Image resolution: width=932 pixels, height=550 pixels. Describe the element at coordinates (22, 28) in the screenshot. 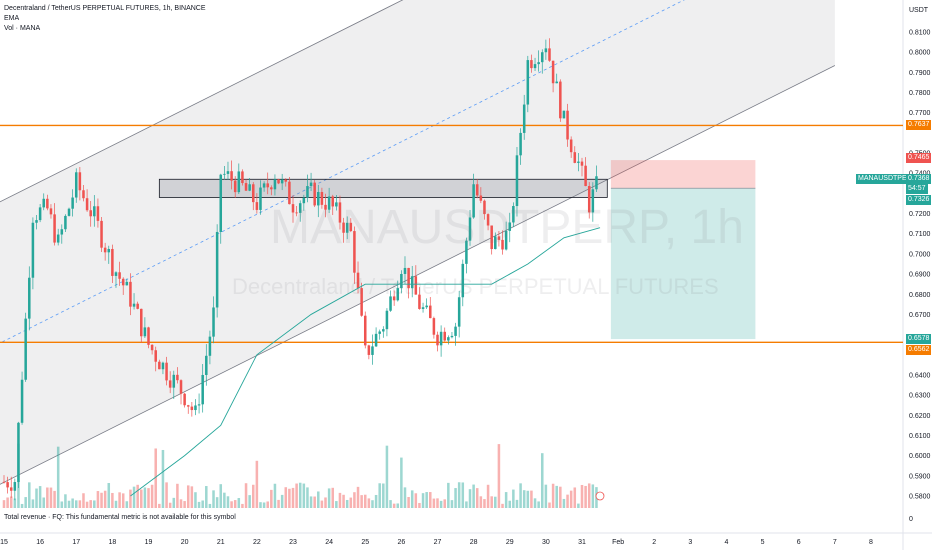

I see `legend-volume: Vol · MANA` at that location.